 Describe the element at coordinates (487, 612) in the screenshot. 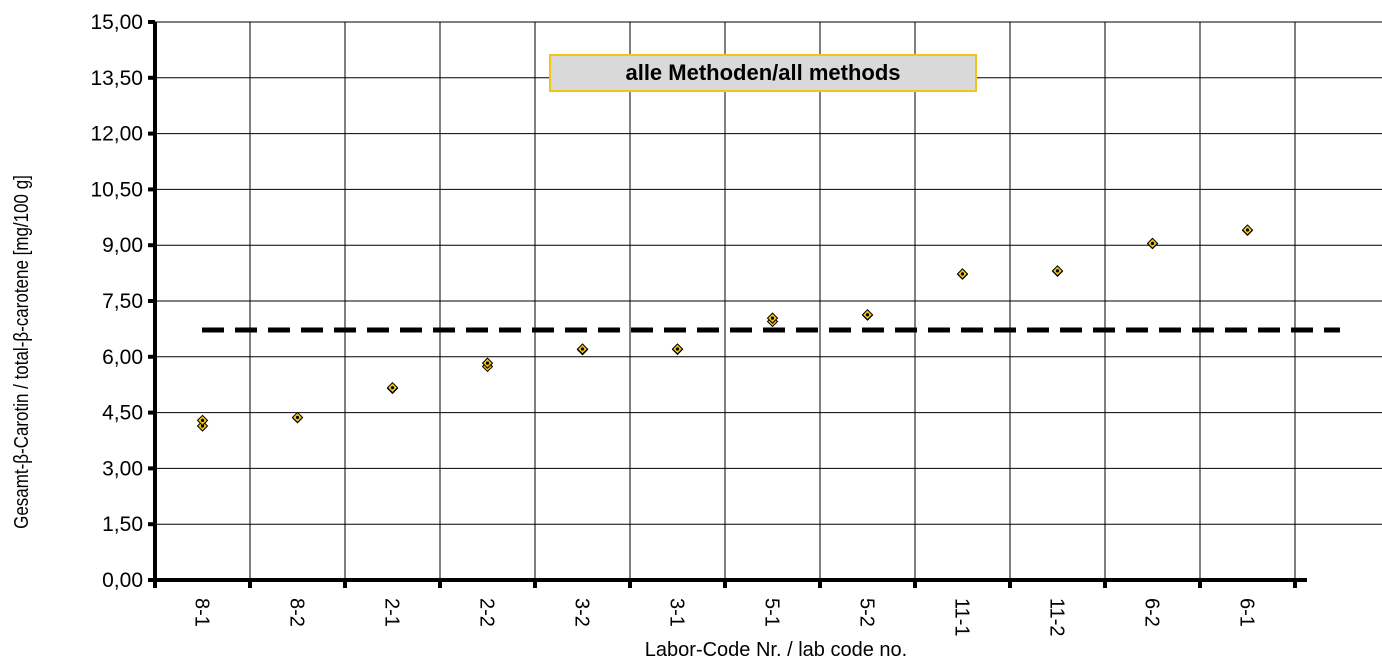

I see `x-tick-label: 2-2` at that location.